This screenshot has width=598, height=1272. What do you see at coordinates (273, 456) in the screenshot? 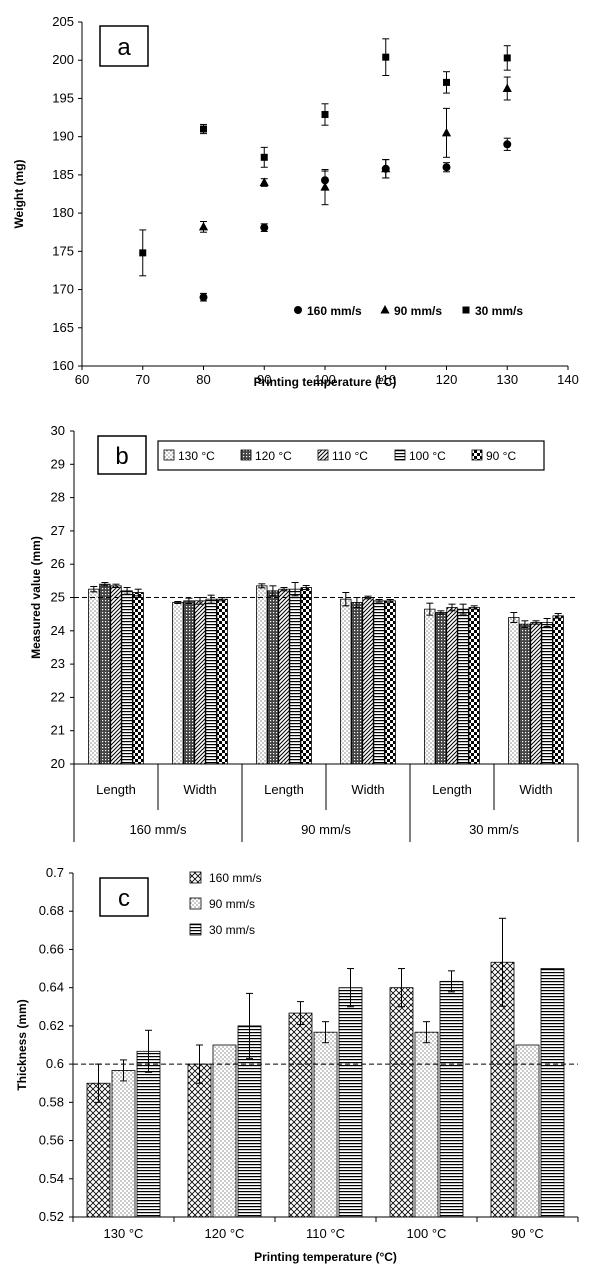
I see `legend-label: 120 °C` at bounding box center [273, 456].